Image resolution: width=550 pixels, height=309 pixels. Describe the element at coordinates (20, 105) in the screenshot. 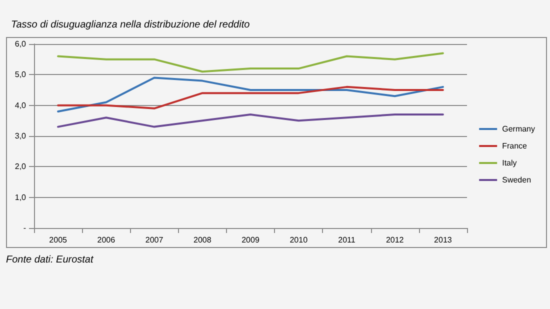

I see `y-tick-label: 4,0` at that location.